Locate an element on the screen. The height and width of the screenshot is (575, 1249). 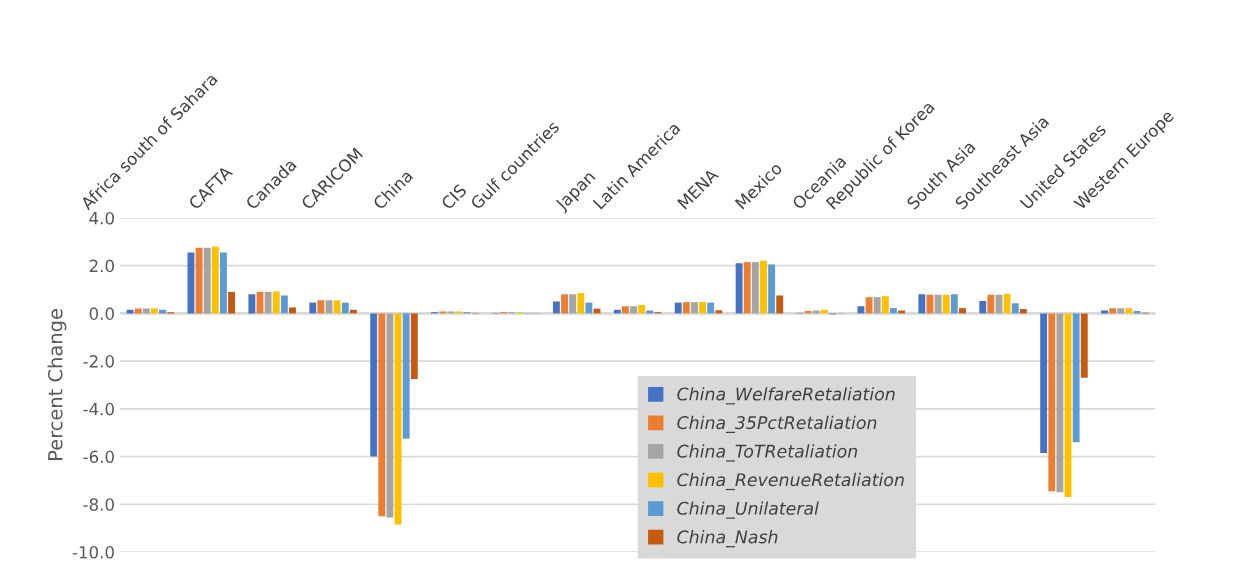
y-tick-label: 4.0 is located at coordinates (101, 218).